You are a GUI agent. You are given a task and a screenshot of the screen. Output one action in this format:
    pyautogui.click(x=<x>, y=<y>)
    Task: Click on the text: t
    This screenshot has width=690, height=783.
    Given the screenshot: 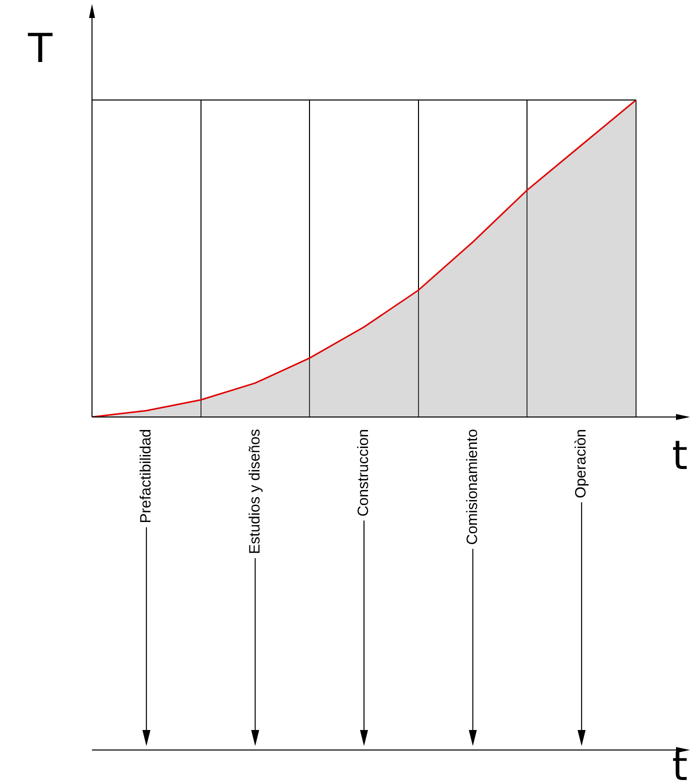 What is the action you would take?
    pyautogui.click(x=680, y=763)
    